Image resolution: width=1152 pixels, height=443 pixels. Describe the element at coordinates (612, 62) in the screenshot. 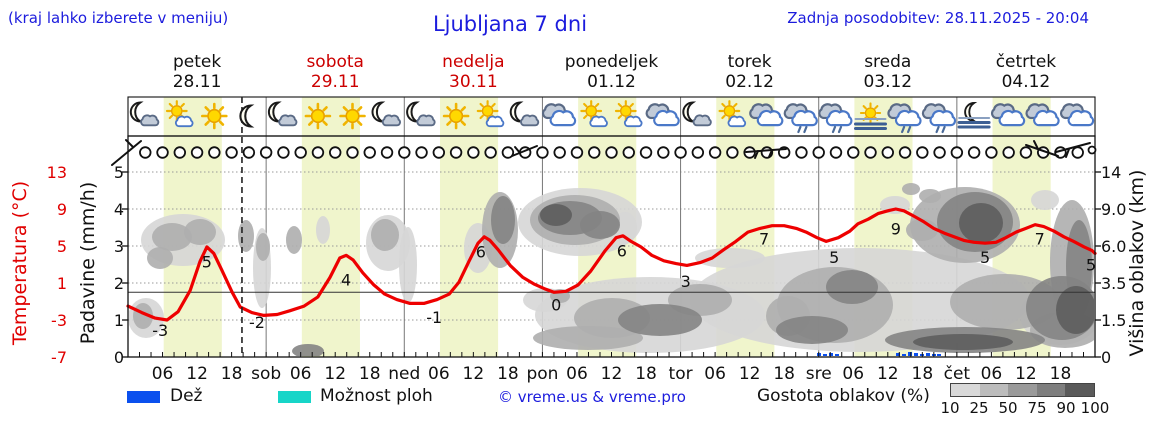

I see `day-name-label: ponedeljek` at that location.